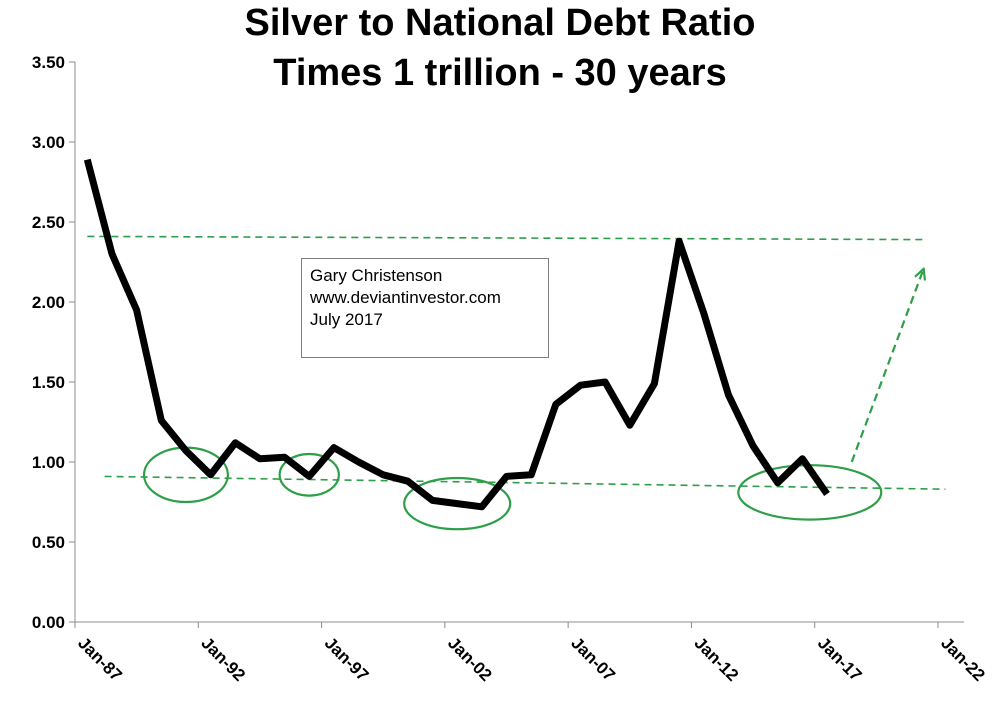 The image size is (1000, 704). What do you see at coordinates (376, 275) in the screenshot?
I see `annotation-author: Gary Christenson` at bounding box center [376, 275].